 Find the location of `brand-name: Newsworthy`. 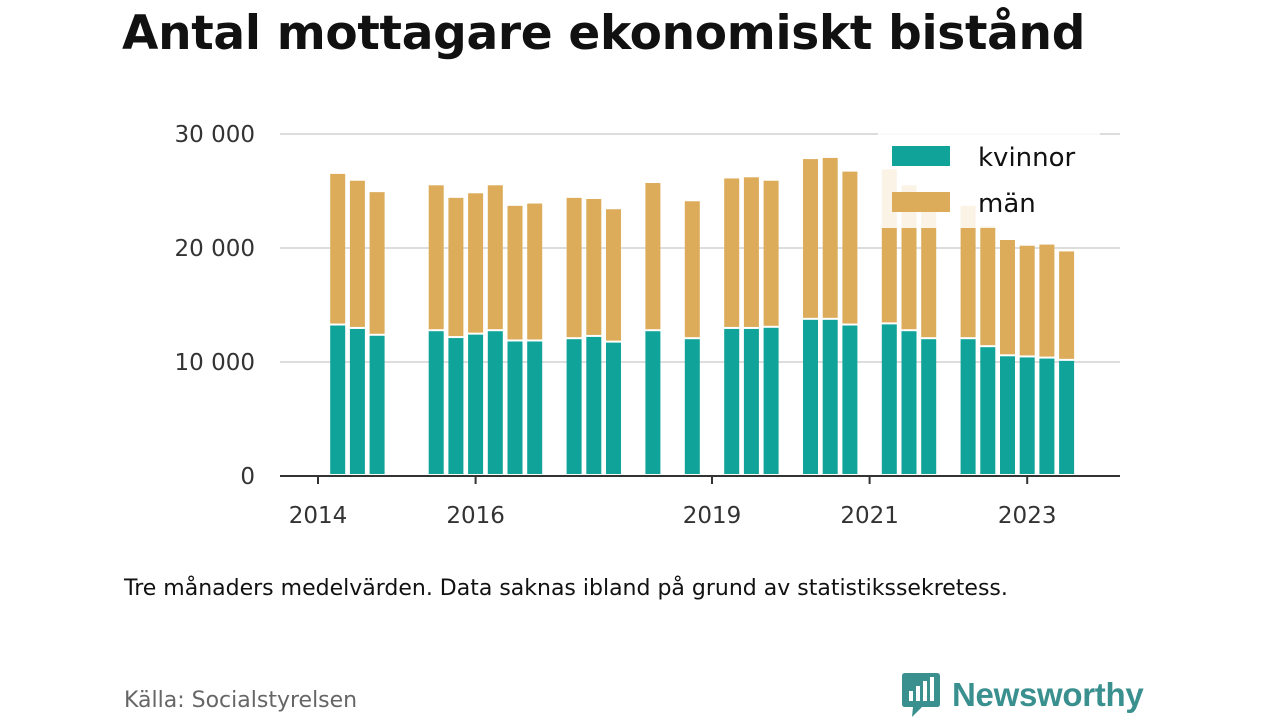

brand-name: Newsworthy is located at coordinates (1048, 694).